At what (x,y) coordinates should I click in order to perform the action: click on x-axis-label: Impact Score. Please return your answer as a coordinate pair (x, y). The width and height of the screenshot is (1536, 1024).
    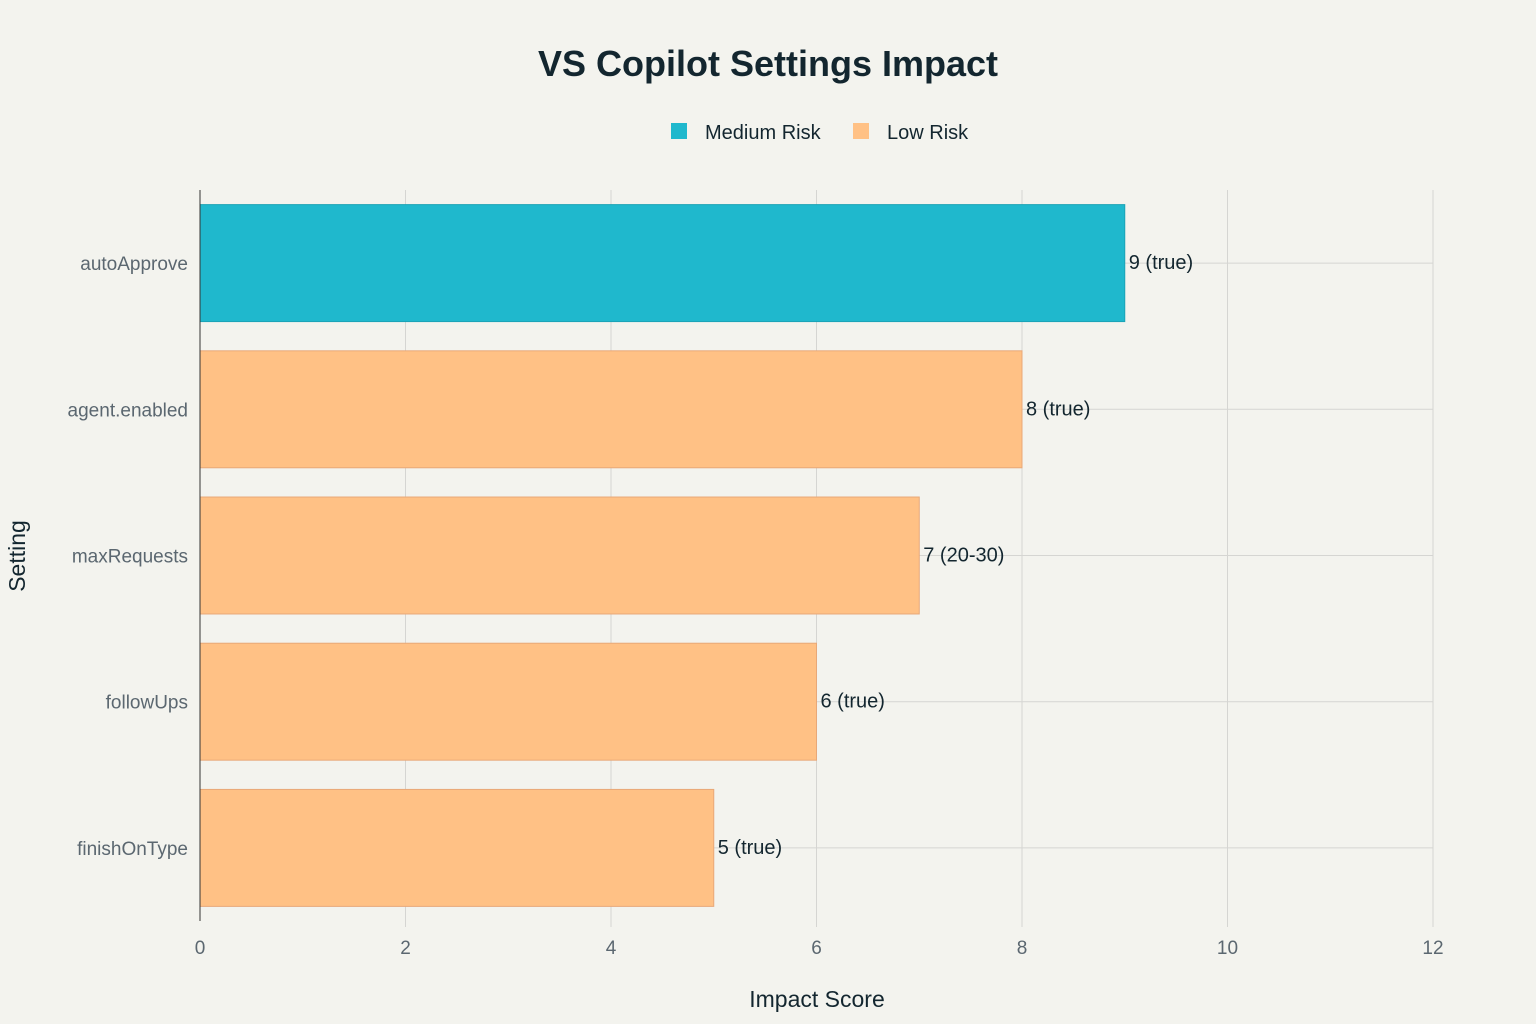
    Looking at the image, I should click on (817, 999).